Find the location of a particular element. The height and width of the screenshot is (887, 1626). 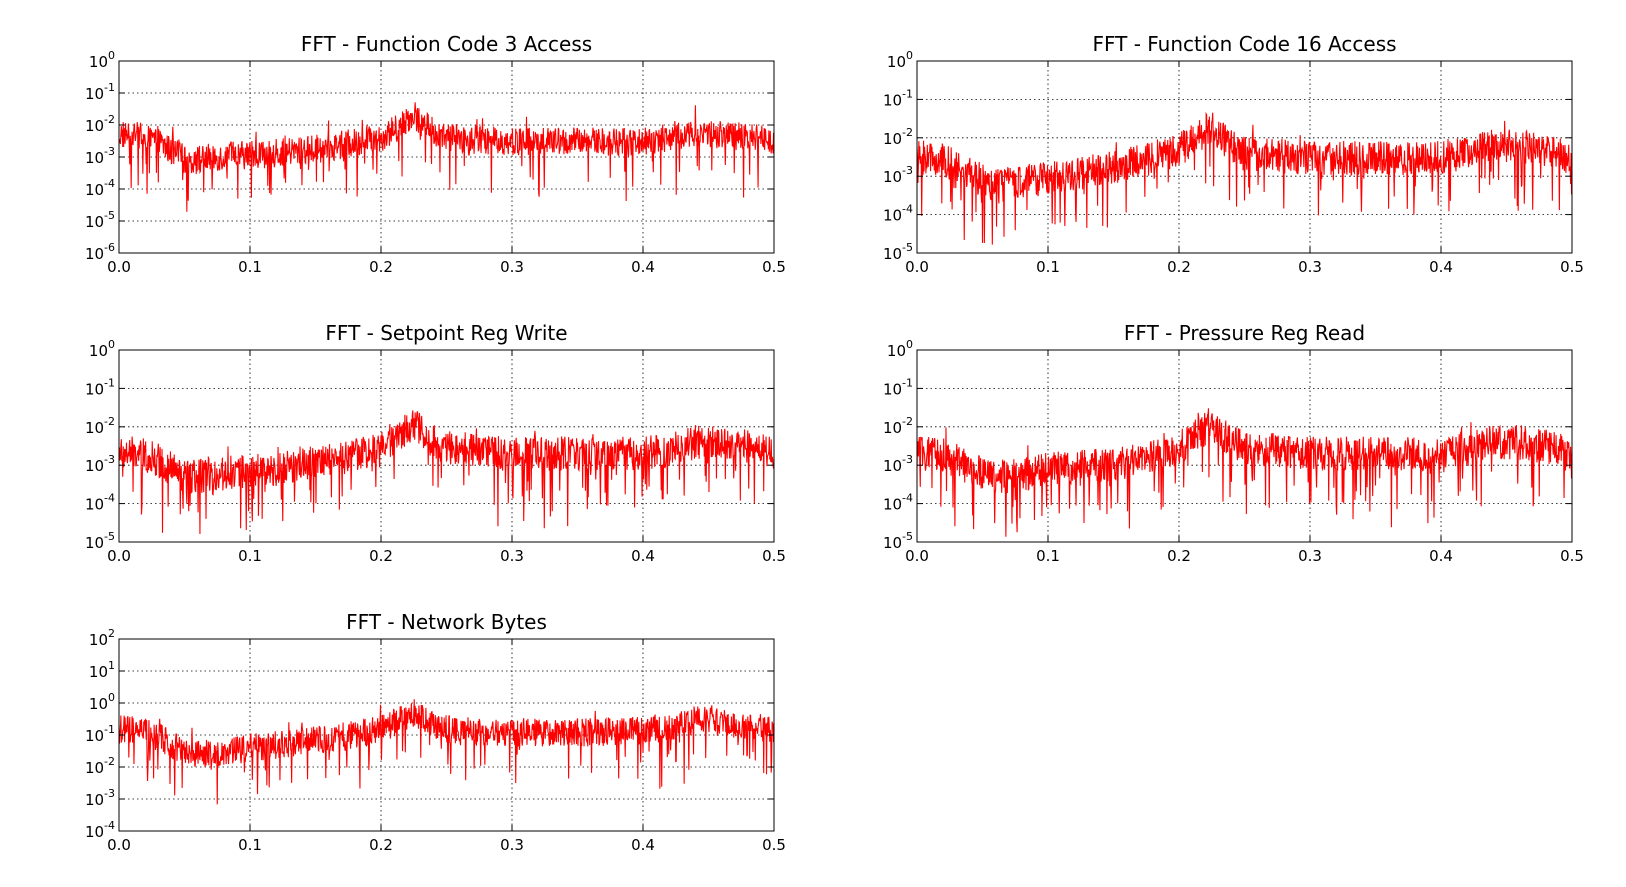

subplot-title: FFT - Network Bytes is located at coordinates (446, 622).